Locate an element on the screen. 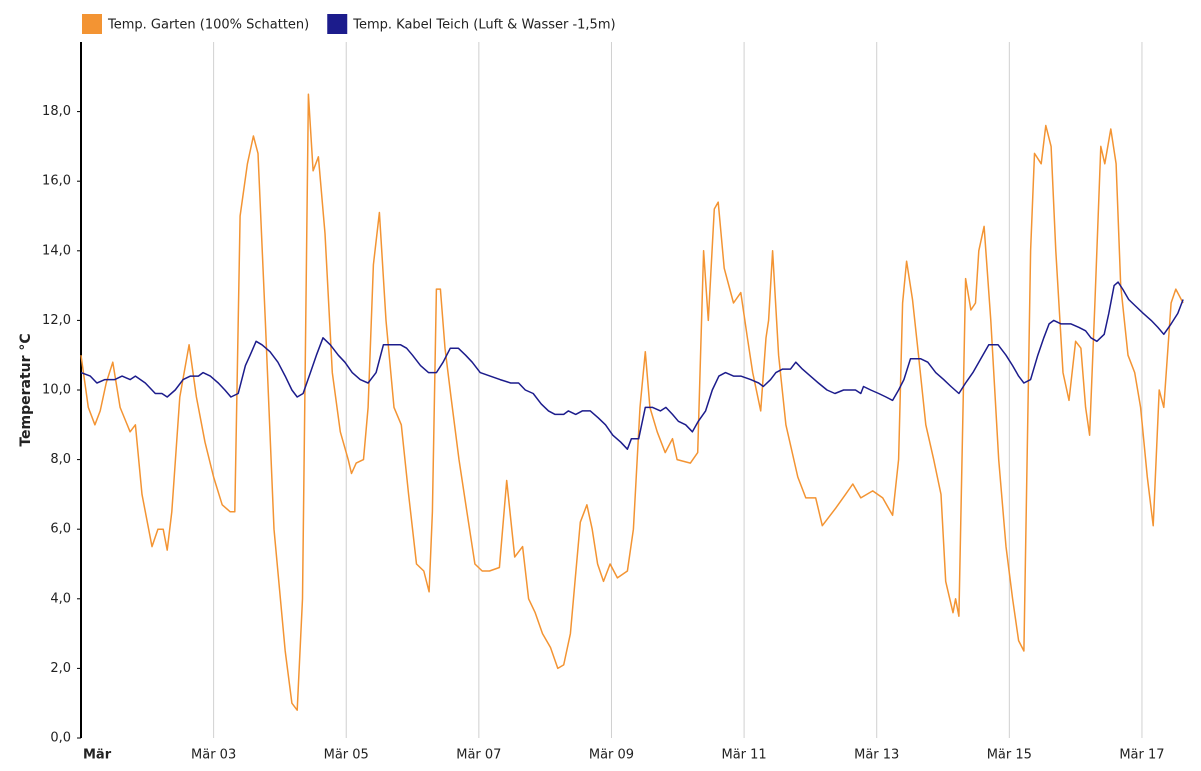 Image resolution: width=1201 pixels, height=771 pixels. y-tick-label: 6,0 is located at coordinates (60, 529).